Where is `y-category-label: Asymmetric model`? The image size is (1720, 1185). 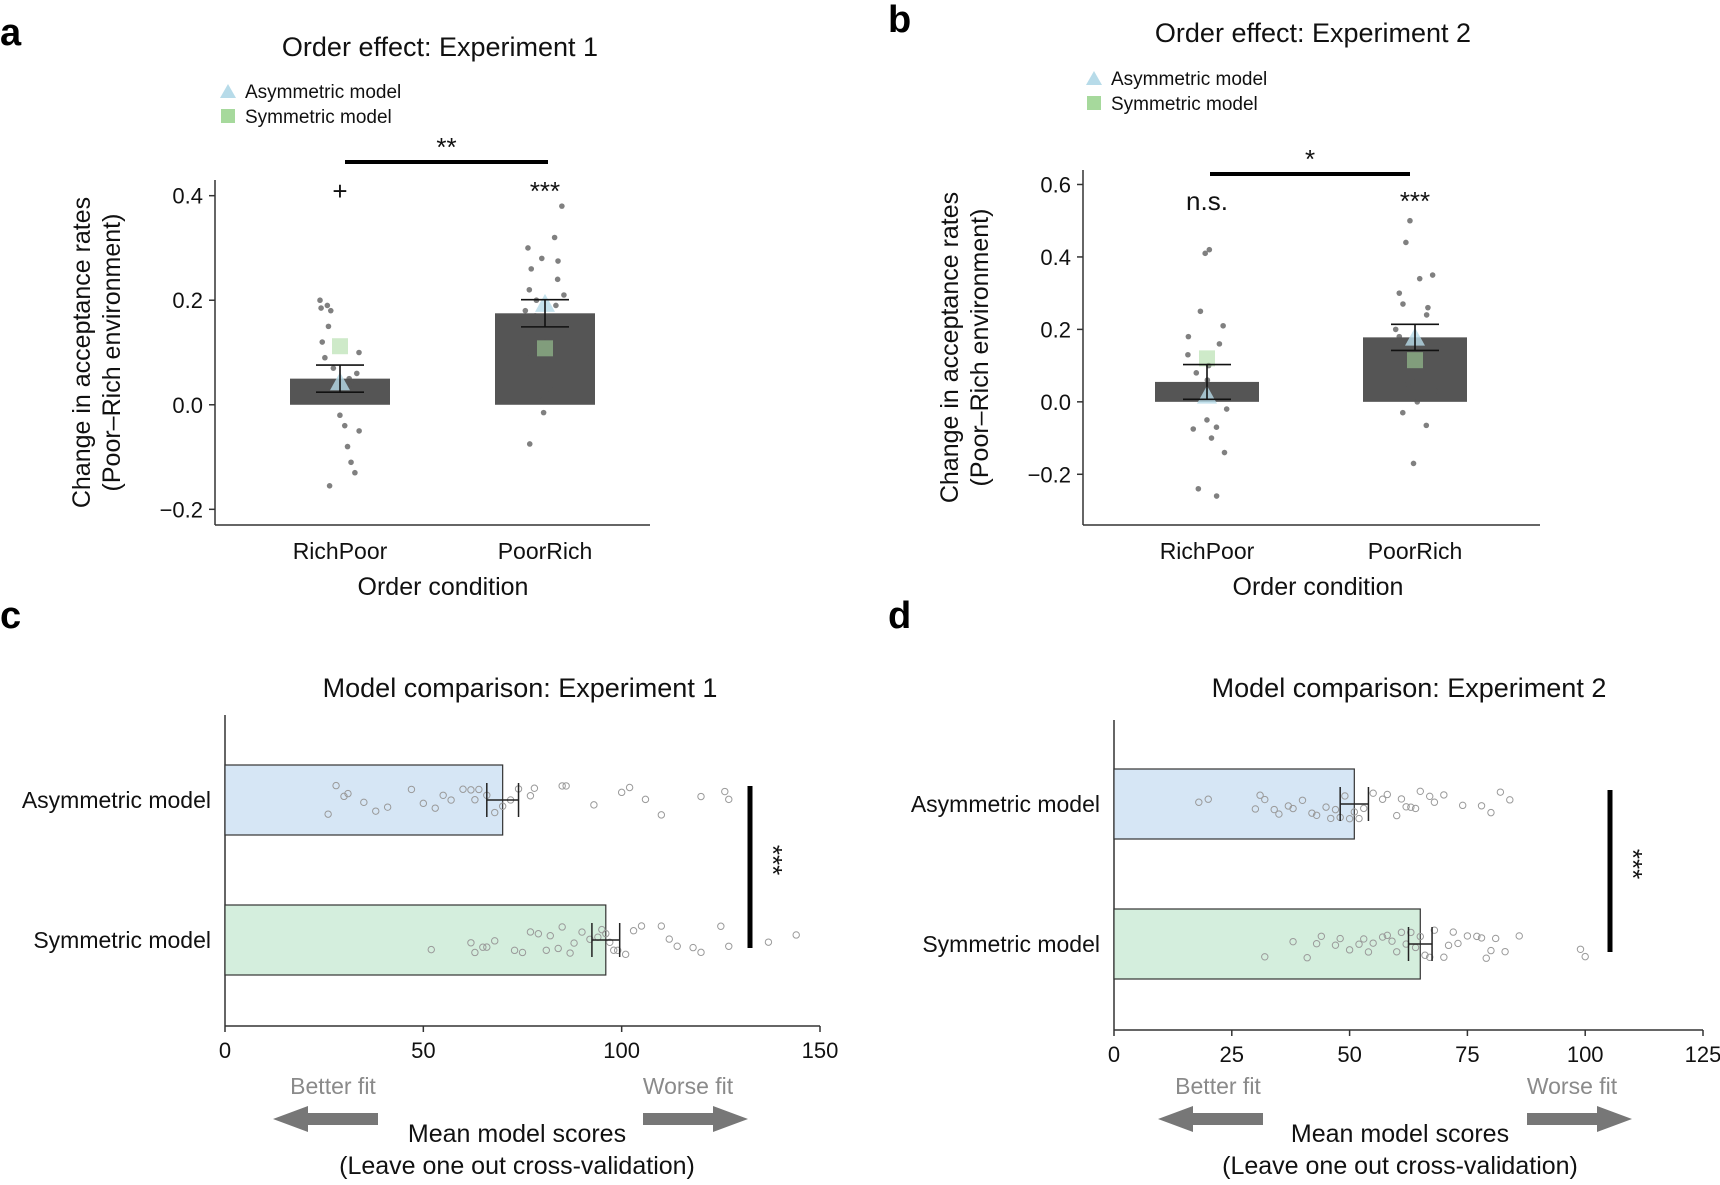 y-category-label: Asymmetric model is located at coordinates (1005, 804).